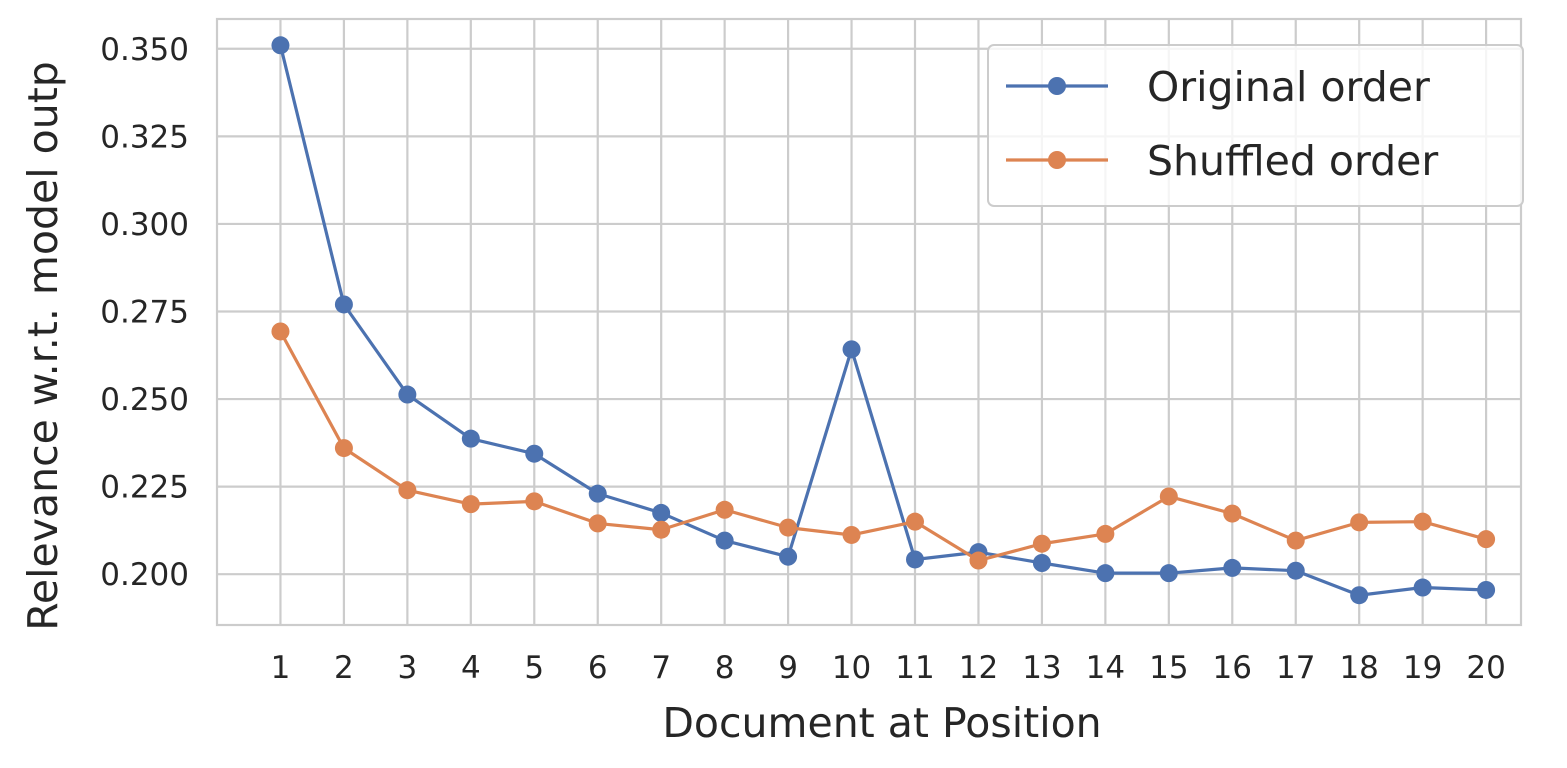  What do you see at coordinates (1422, 668) in the screenshot?
I see `x-tick-label: 19` at bounding box center [1422, 668].